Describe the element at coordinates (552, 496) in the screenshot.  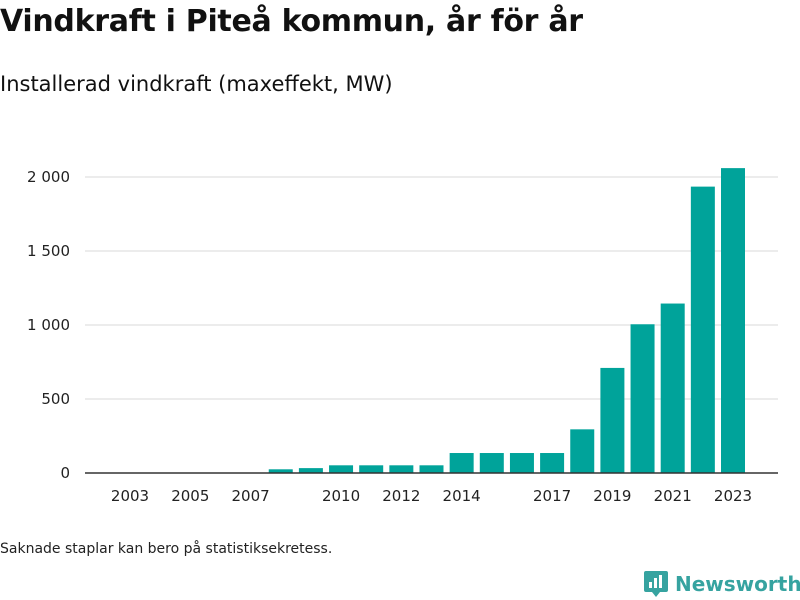
I see `x-tick-label: 2017` at that location.